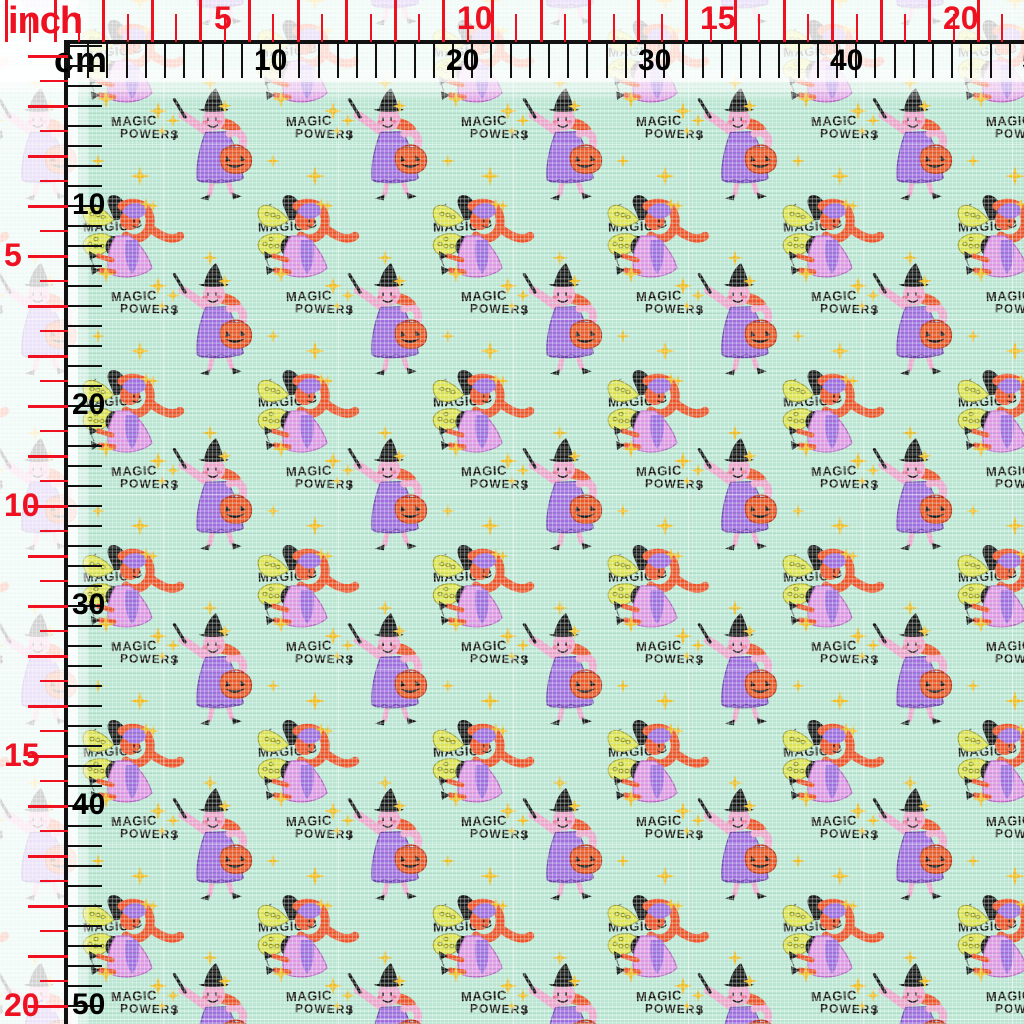 This screenshot has width=1024, height=1024. Describe the element at coordinates (89, 604) in the screenshot. I see `cm-label-30: 30` at that location.